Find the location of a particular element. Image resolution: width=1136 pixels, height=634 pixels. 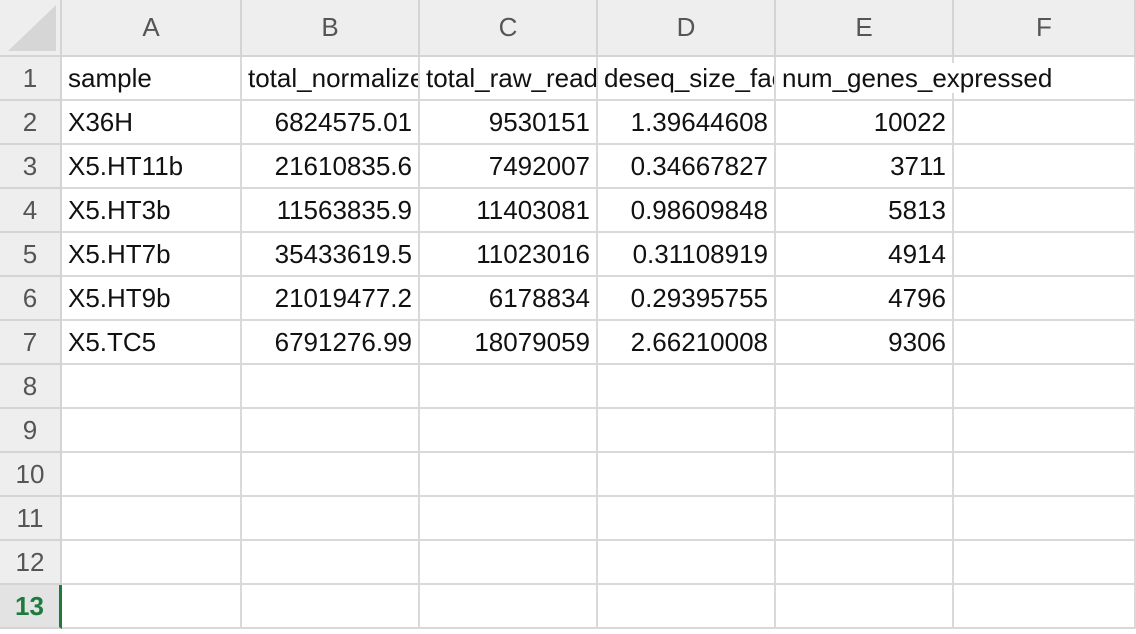

select-all-corner is located at coordinates (31, 28).